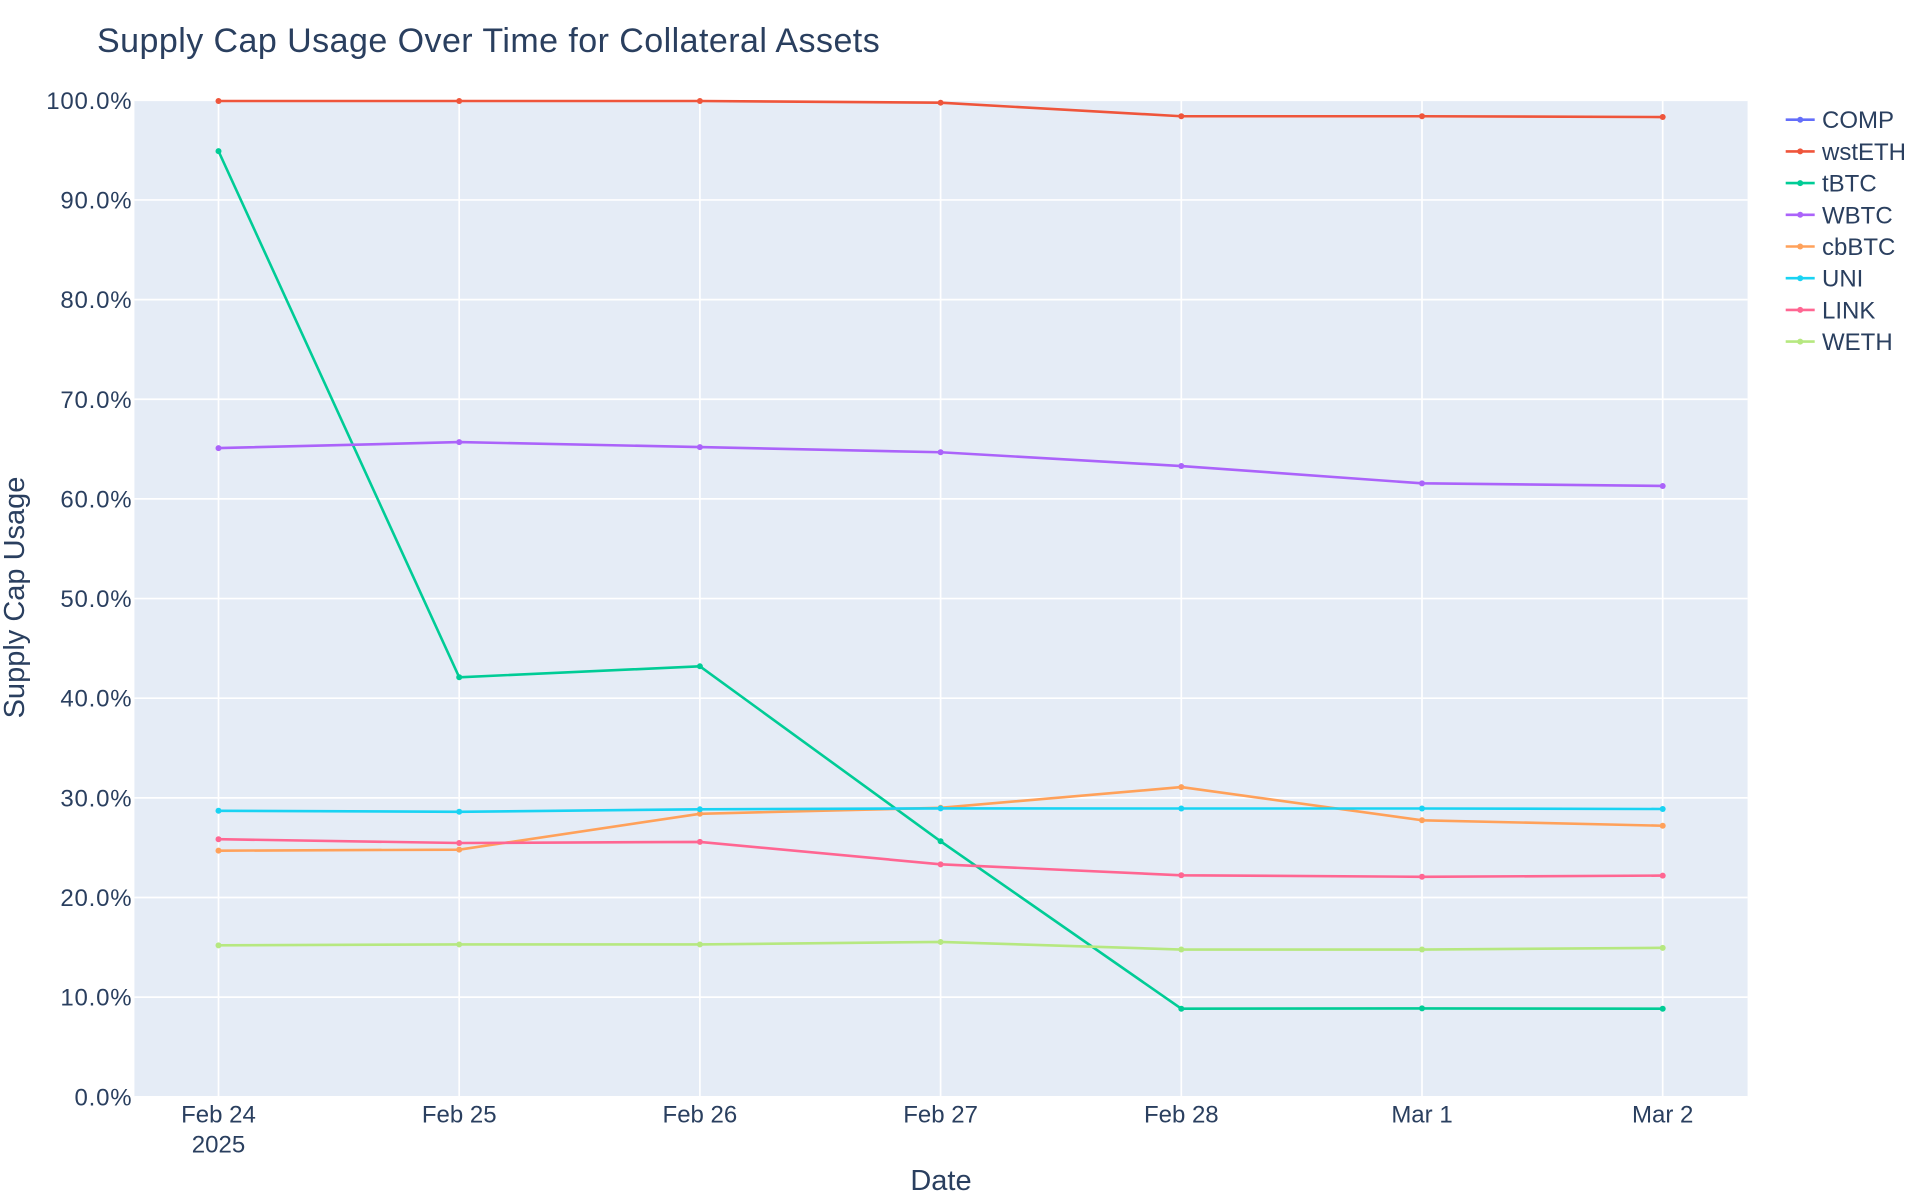 The image size is (1920, 1200). What do you see at coordinates (96, 898) in the screenshot?
I see `svg-text: 20.0%` at bounding box center [96, 898].